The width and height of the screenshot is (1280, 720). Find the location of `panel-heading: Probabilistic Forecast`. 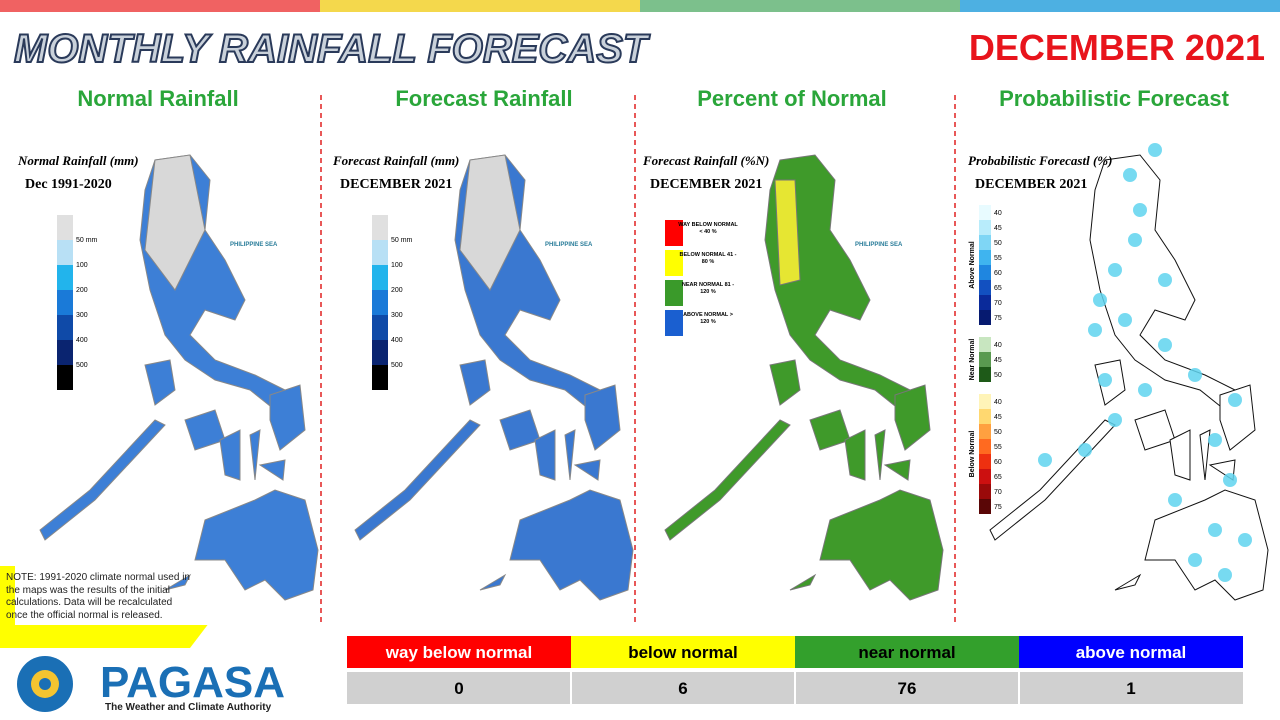

panel-heading: Probabilistic Forecast is located at coordinates (1114, 98).